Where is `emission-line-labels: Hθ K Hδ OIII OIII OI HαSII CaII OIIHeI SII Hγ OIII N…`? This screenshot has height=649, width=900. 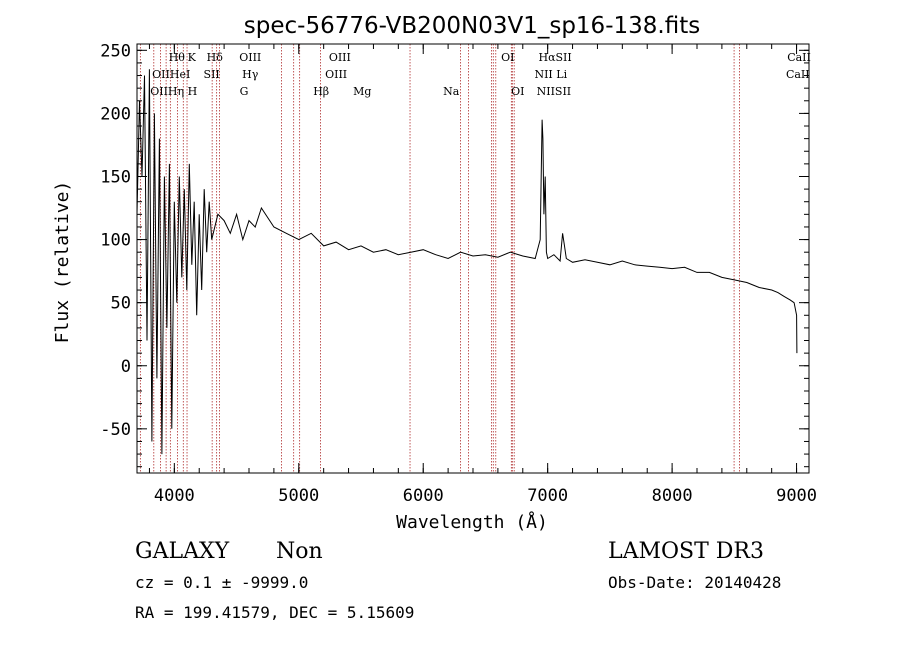 emission-line-labels: Hθ K Hδ OIII OIII OI HαSII CaII OIIHeI SII Hγ OIII N… is located at coordinates (480, 74).